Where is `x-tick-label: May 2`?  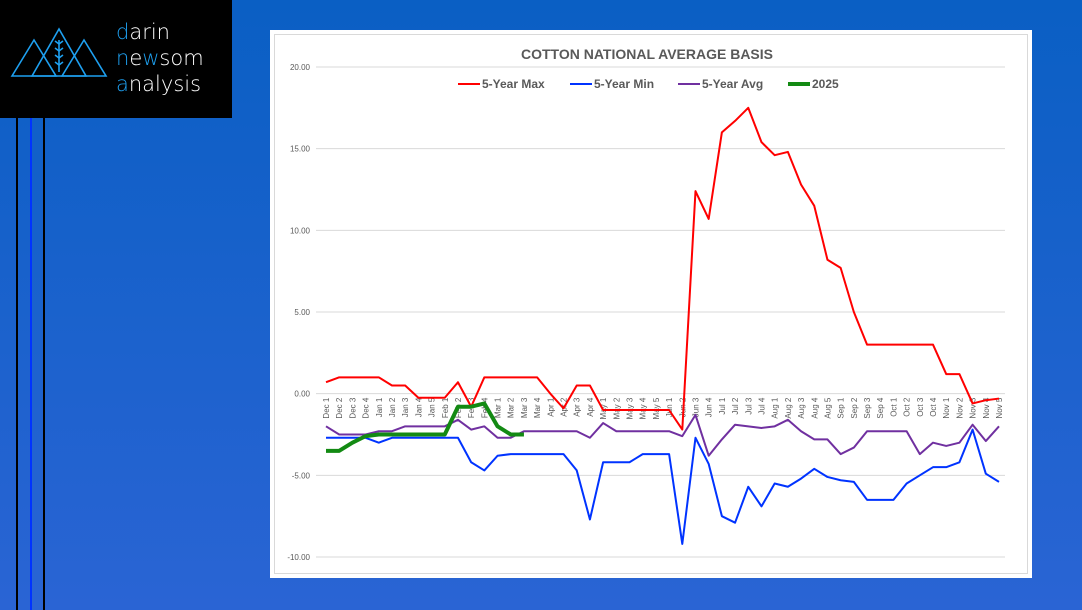 x-tick-label: May 2 is located at coordinates (616, 408).